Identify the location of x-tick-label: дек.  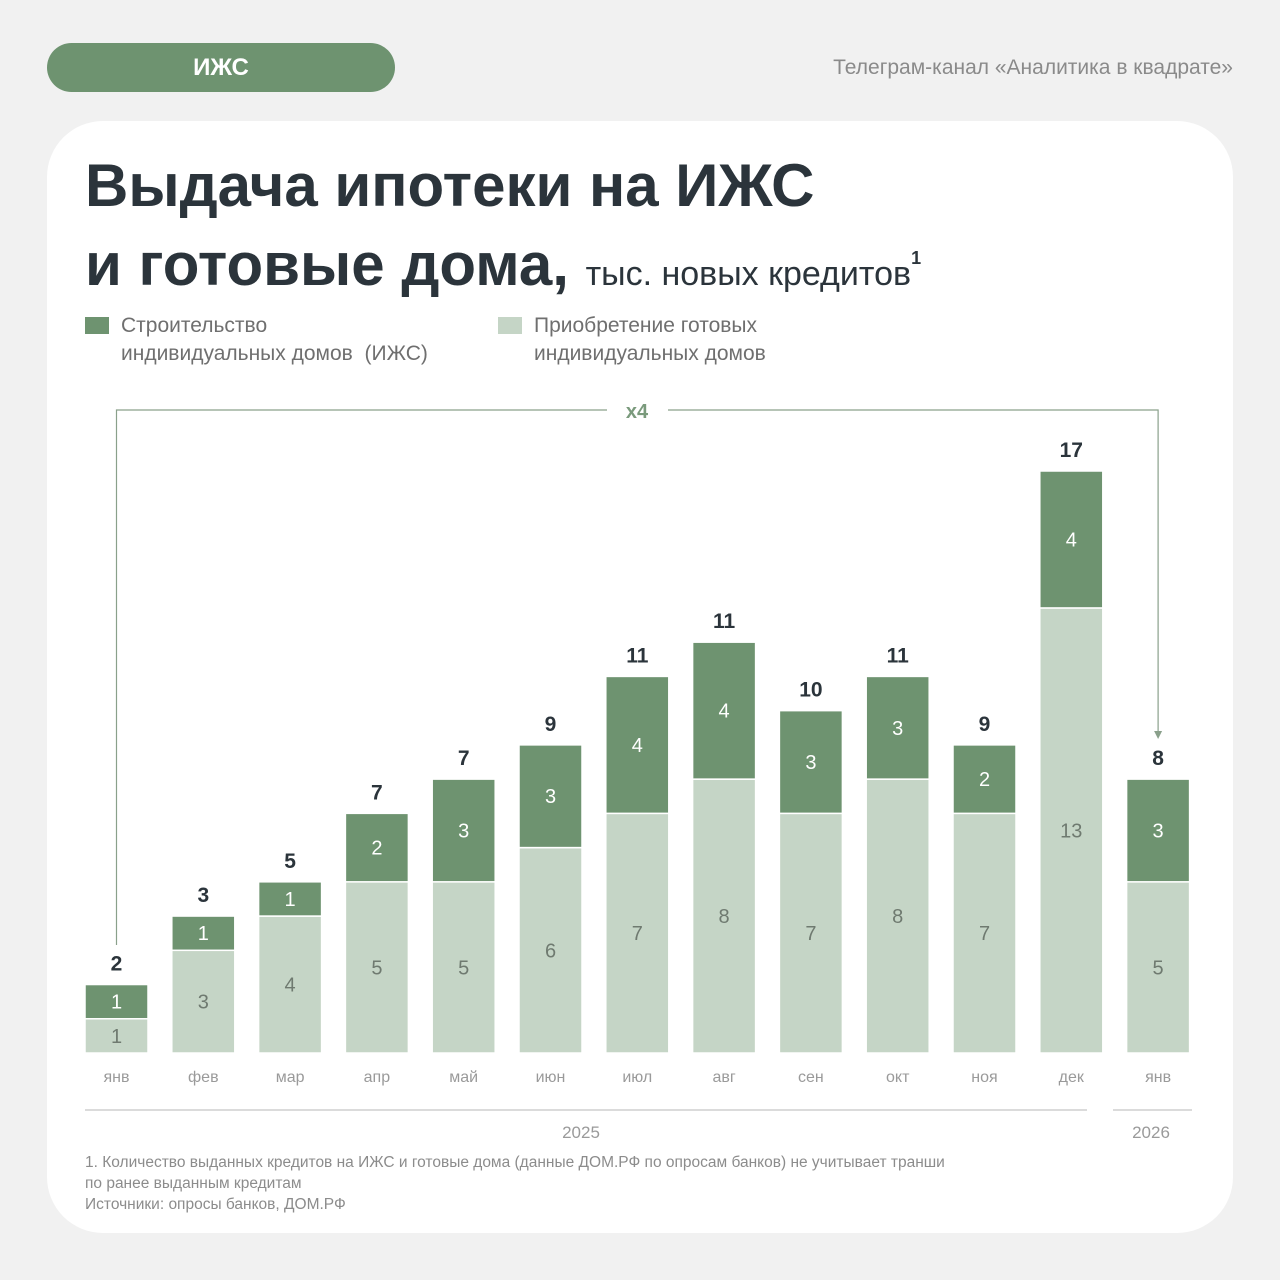
(1072, 1077).